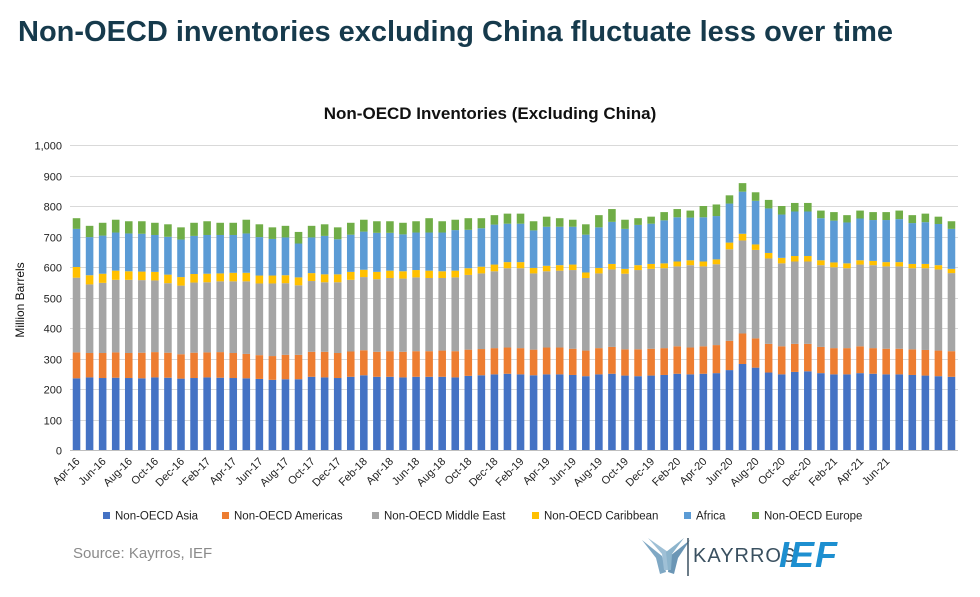 This screenshot has width=980, height=597. What do you see at coordinates (223, 472) in the screenshot?
I see `x-tick-label: Apr-17` at bounding box center [223, 472].